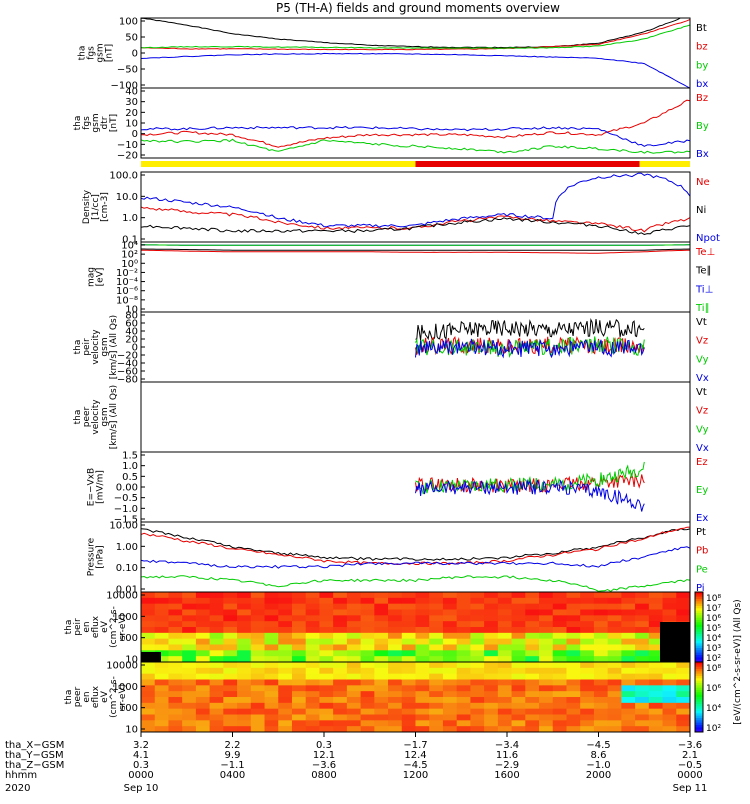 The image size is (750, 804). What do you see at coordinates (702, 359) in the screenshot?
I see `legend-Vy: Vy` at bounding box center [702, 359].